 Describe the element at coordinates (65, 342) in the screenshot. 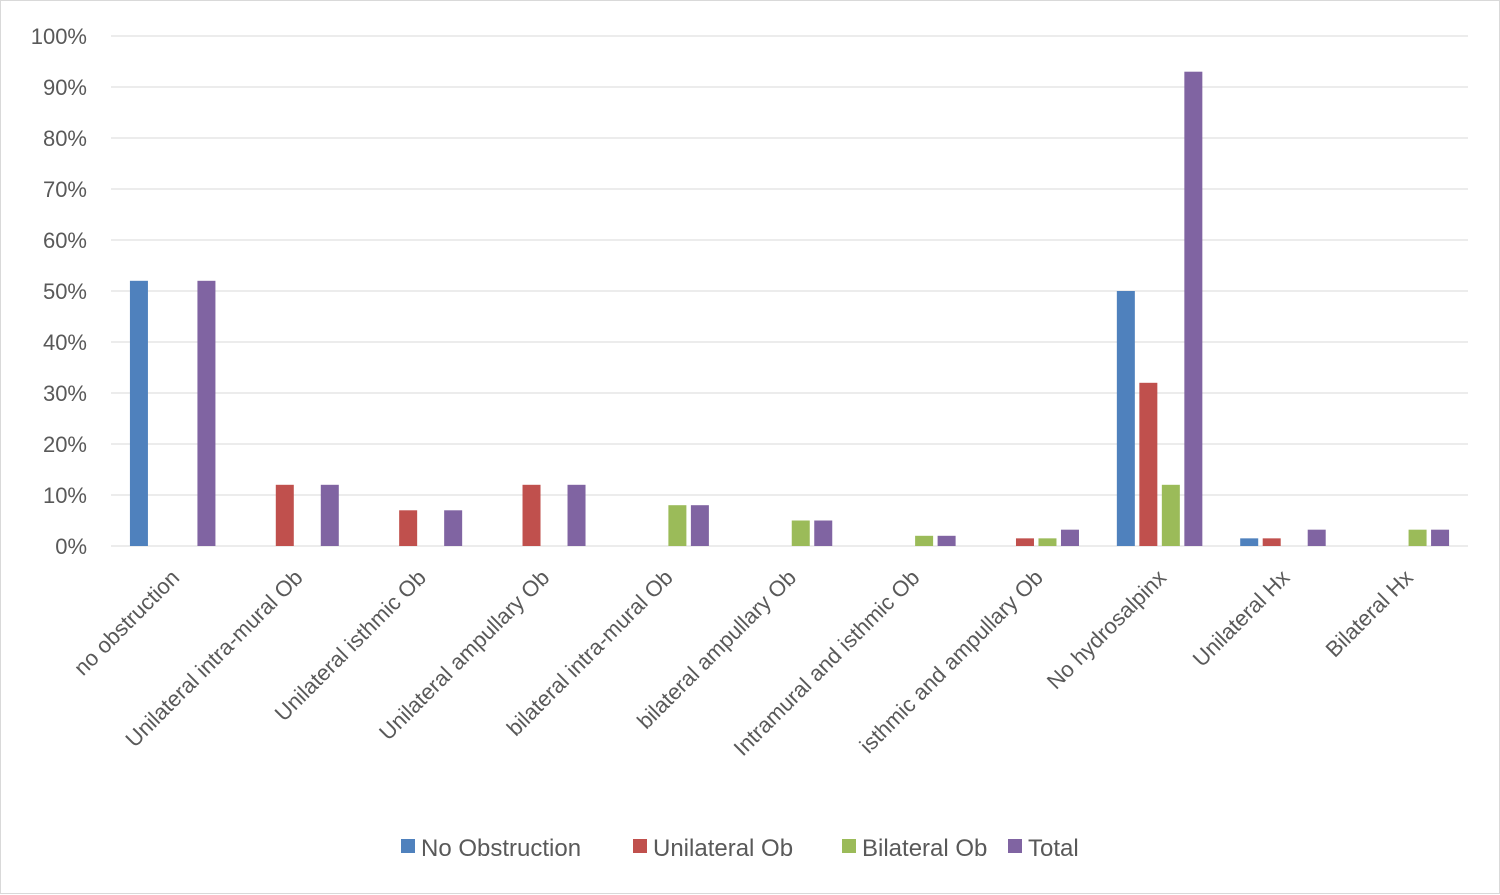

I see `y-tick-label: 40%` at that location.